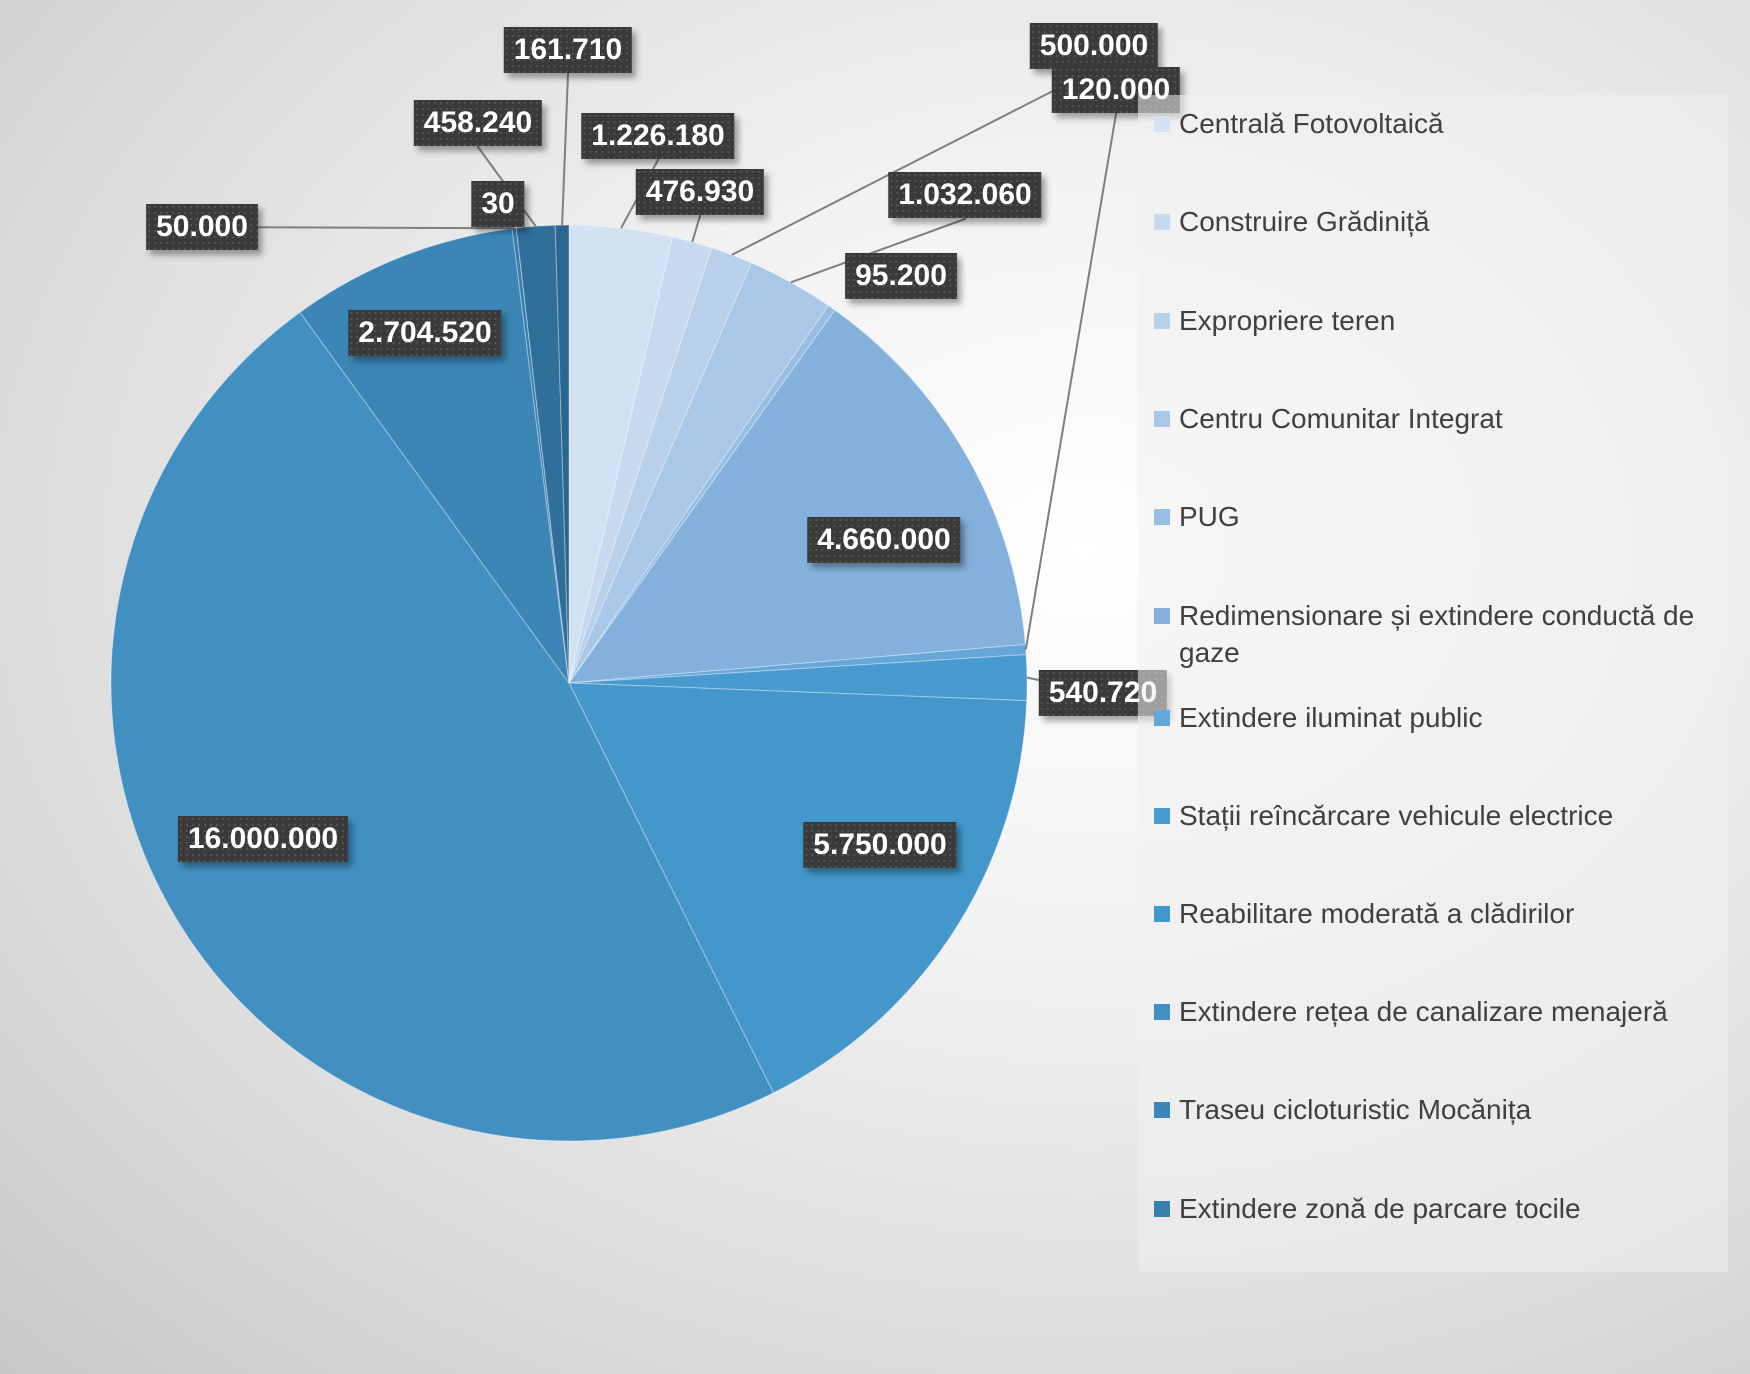 The image size is (1750, 1374). I want to click on legend-label: PUG, so click(1209, 516).